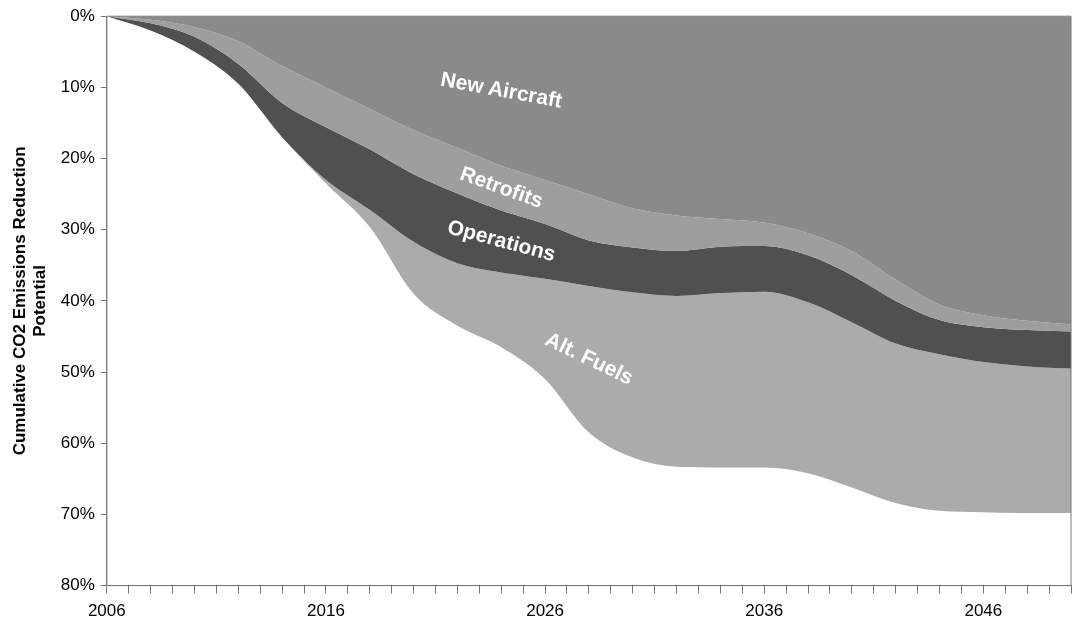 This screenshot has height=636, width=1079. Describe the element at coordinates (77, 371) in the screenshot. I see `y-tick-label: 50%` at that location.